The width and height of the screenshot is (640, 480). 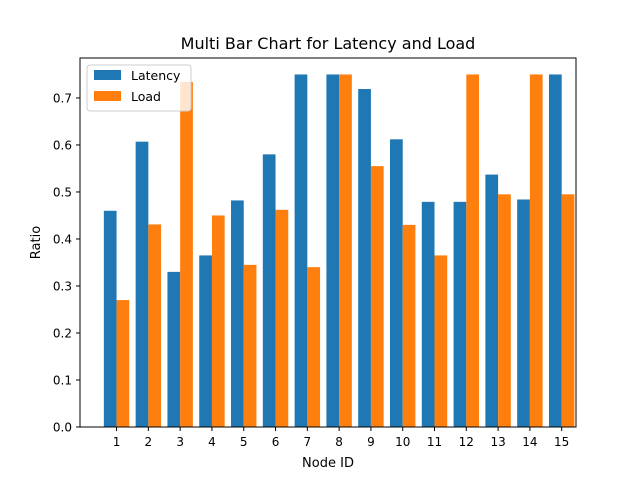 What do you see at coordinates (466, 442) in the screenshot?
I see `x-tick-label: 12` at bounding box center [466, 442].